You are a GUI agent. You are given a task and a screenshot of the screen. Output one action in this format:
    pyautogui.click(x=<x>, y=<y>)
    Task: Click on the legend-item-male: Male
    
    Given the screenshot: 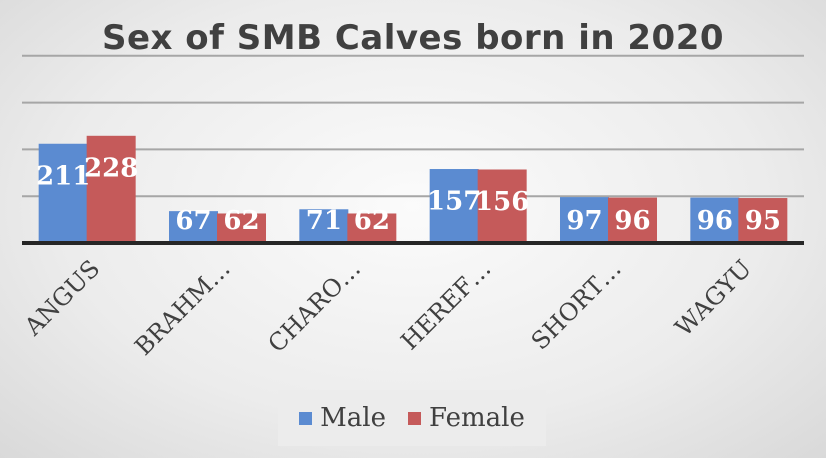 What is the action you would take?
    pyautogui.click(x=342, y=418)
    